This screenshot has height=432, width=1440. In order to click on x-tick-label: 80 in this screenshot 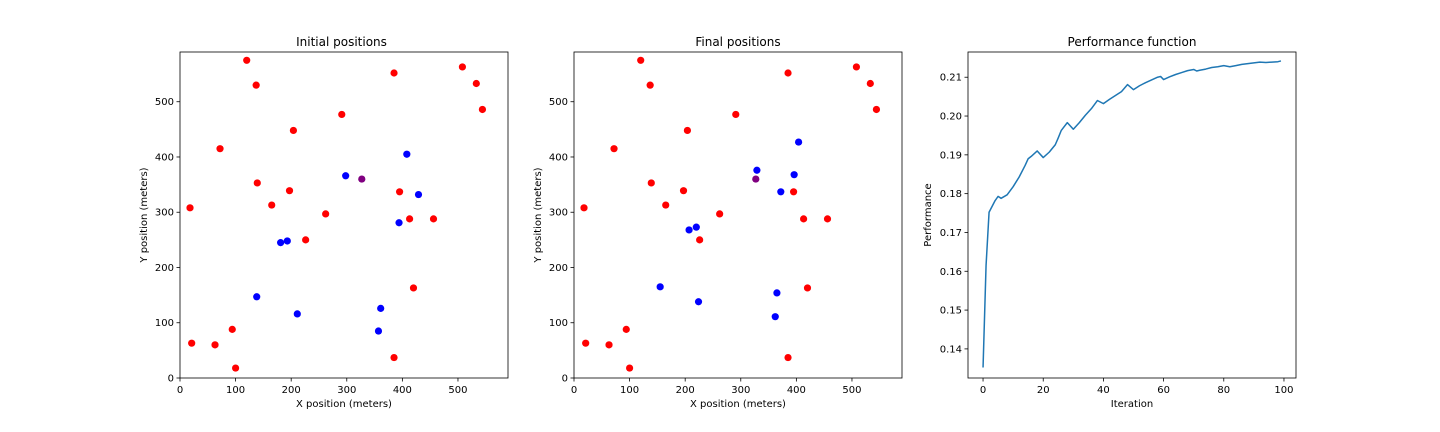, I will do `click(1223, 390)`.